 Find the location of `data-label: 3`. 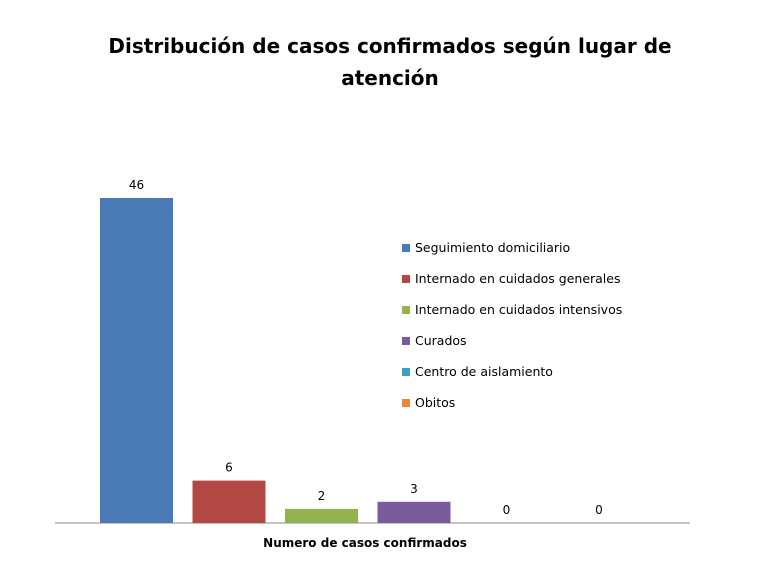

data-label: 3 is located at coordinates (414, 489).